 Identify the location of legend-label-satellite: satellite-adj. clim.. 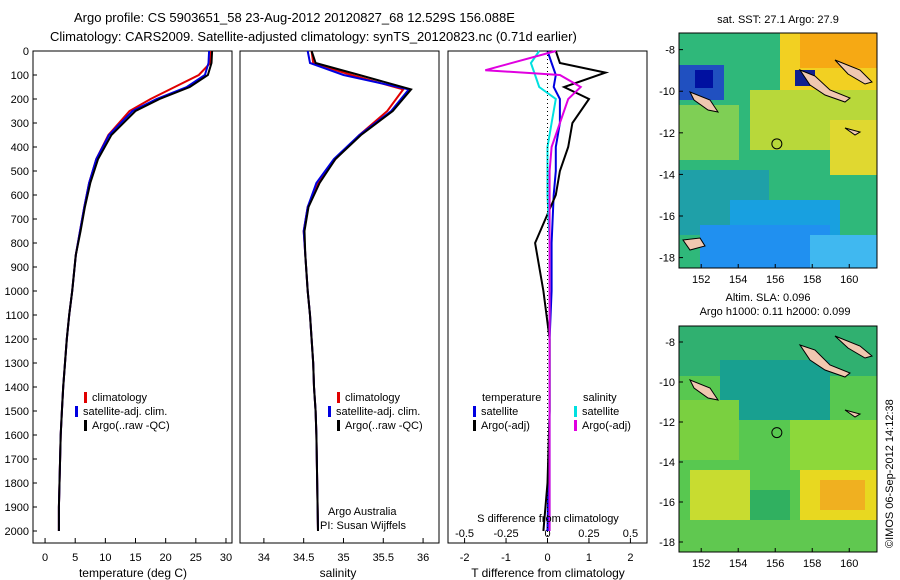
(378, 412).